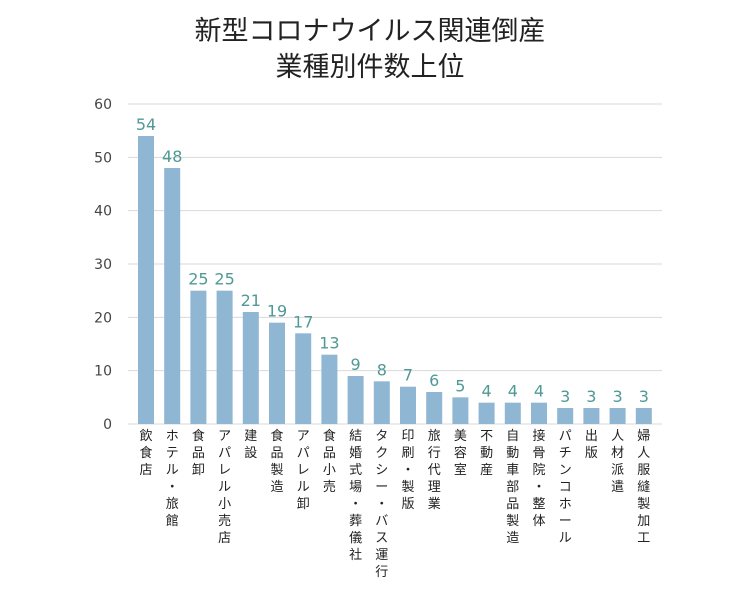 The width and height of the screenshot is (740, 609). I want to click on x-tick-label: 建設, so click(250, 445).